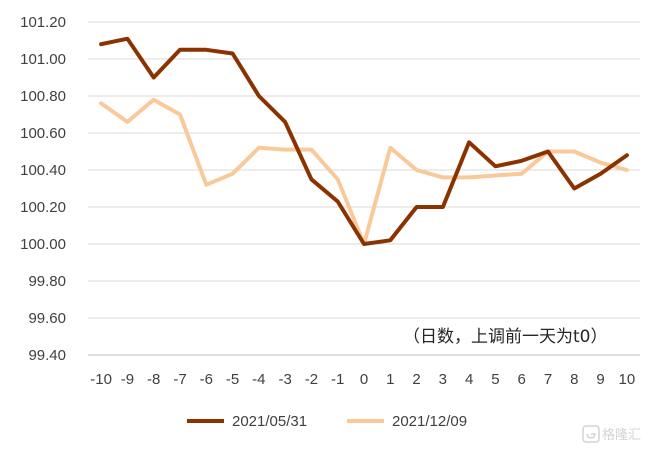  I want to click on x-tick-label: 8, so click(574, 379).